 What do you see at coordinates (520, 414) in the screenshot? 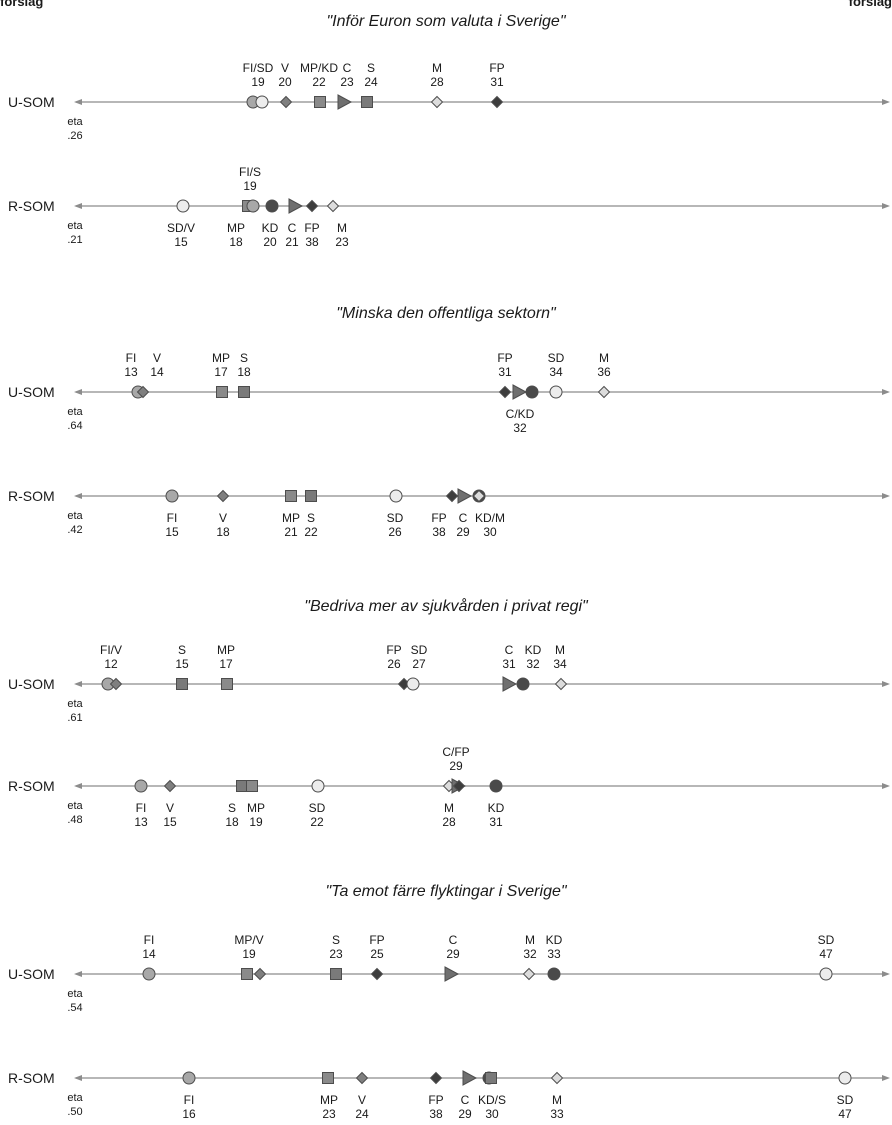
I see `party-label: C/KD` at bounding box center [520, 414].